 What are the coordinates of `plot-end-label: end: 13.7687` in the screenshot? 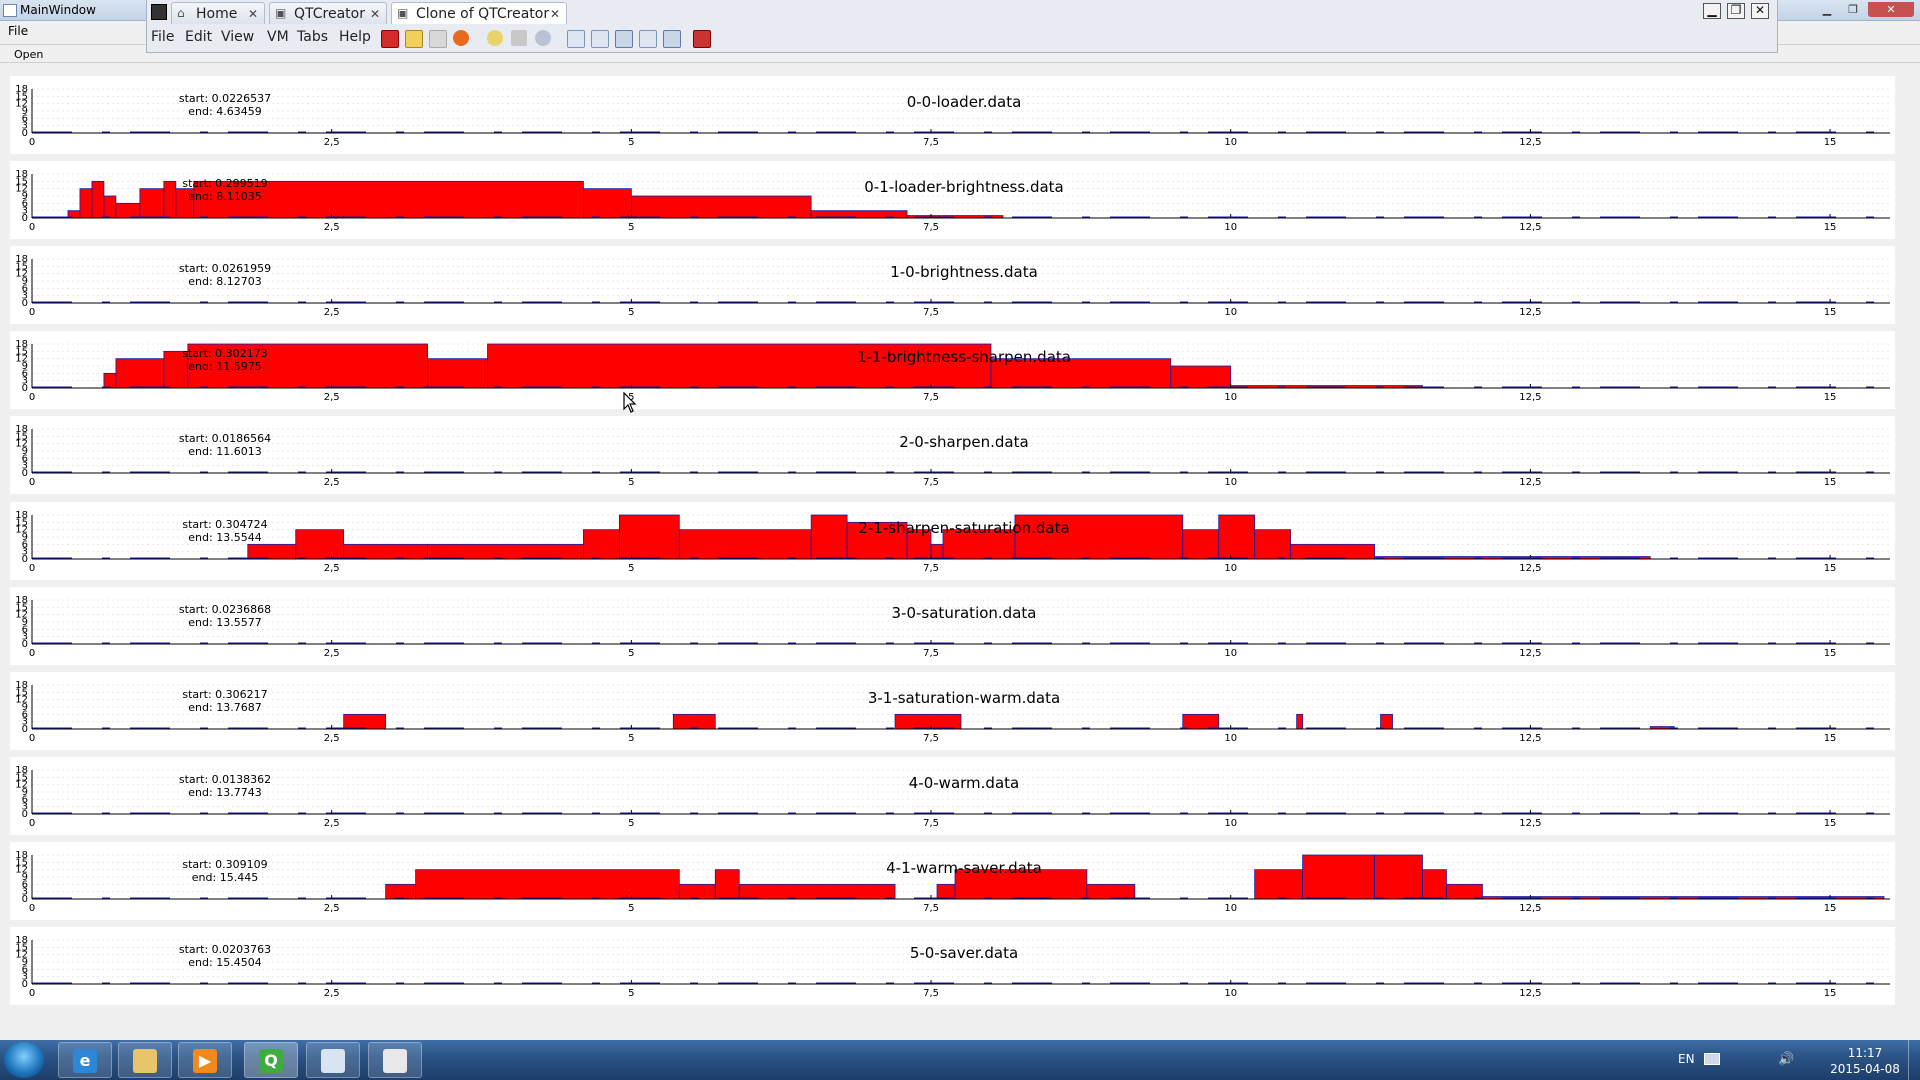 It's located at (225, 707).